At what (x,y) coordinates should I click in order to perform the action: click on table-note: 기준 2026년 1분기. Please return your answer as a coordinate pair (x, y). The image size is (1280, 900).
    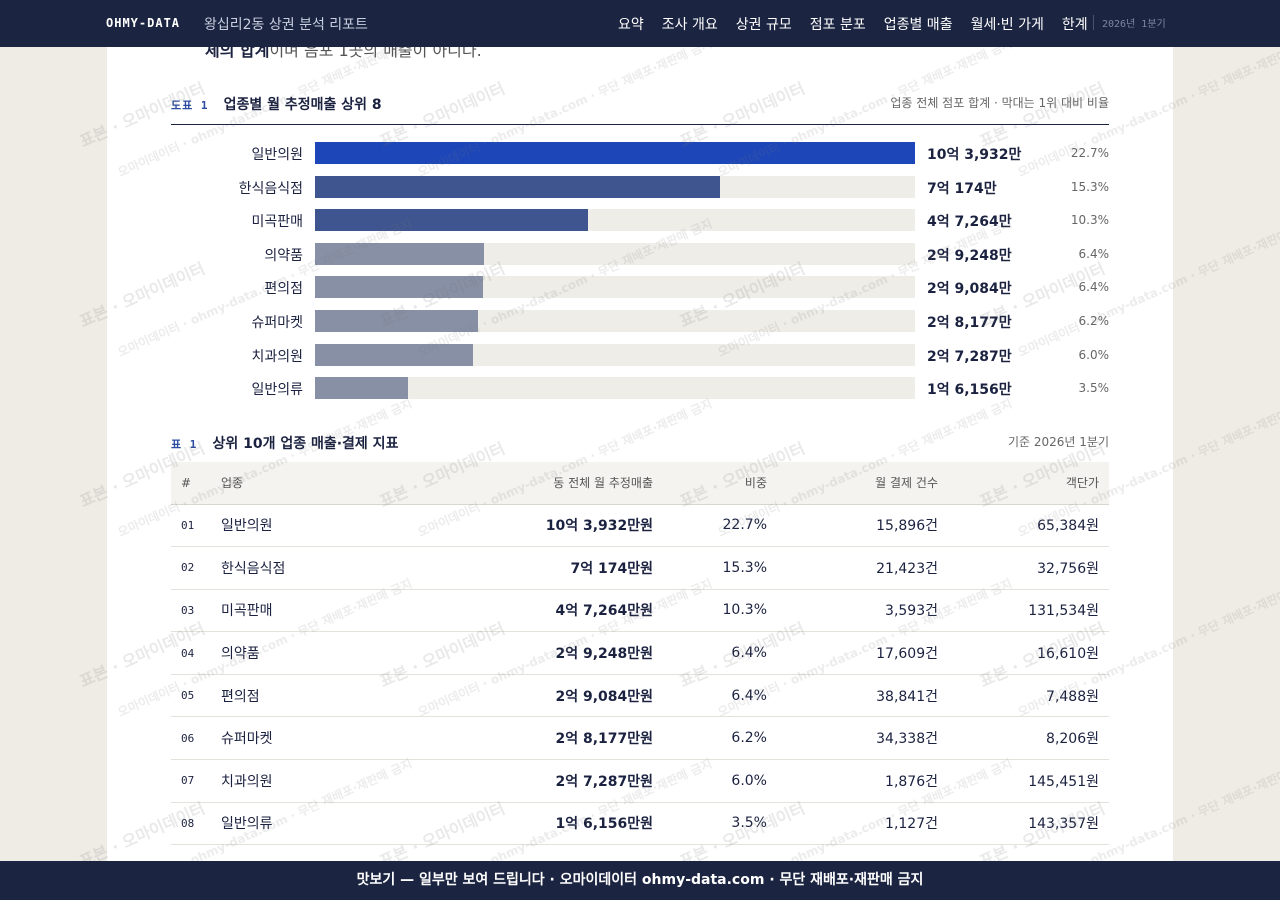
    Looking at the image, I should click on (1058, 442).